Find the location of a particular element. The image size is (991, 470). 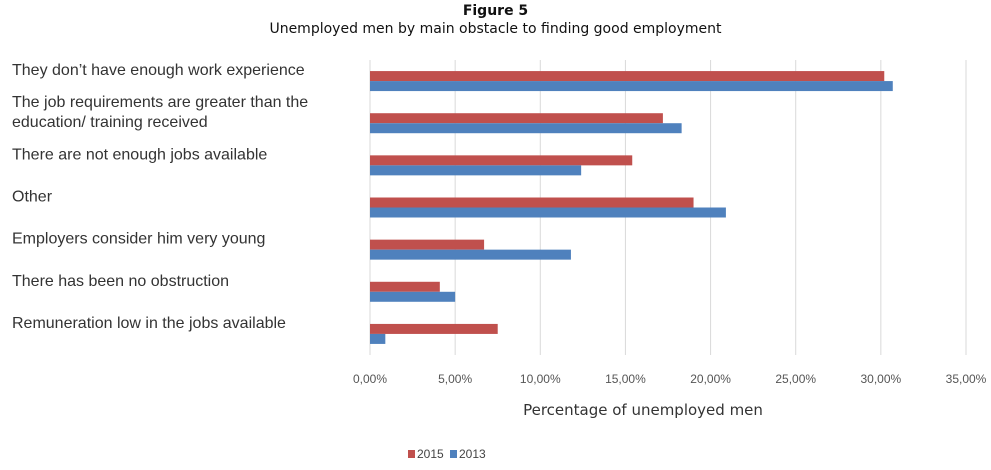

x-tick-label: 20,00% is located at coordinates (710, 379).